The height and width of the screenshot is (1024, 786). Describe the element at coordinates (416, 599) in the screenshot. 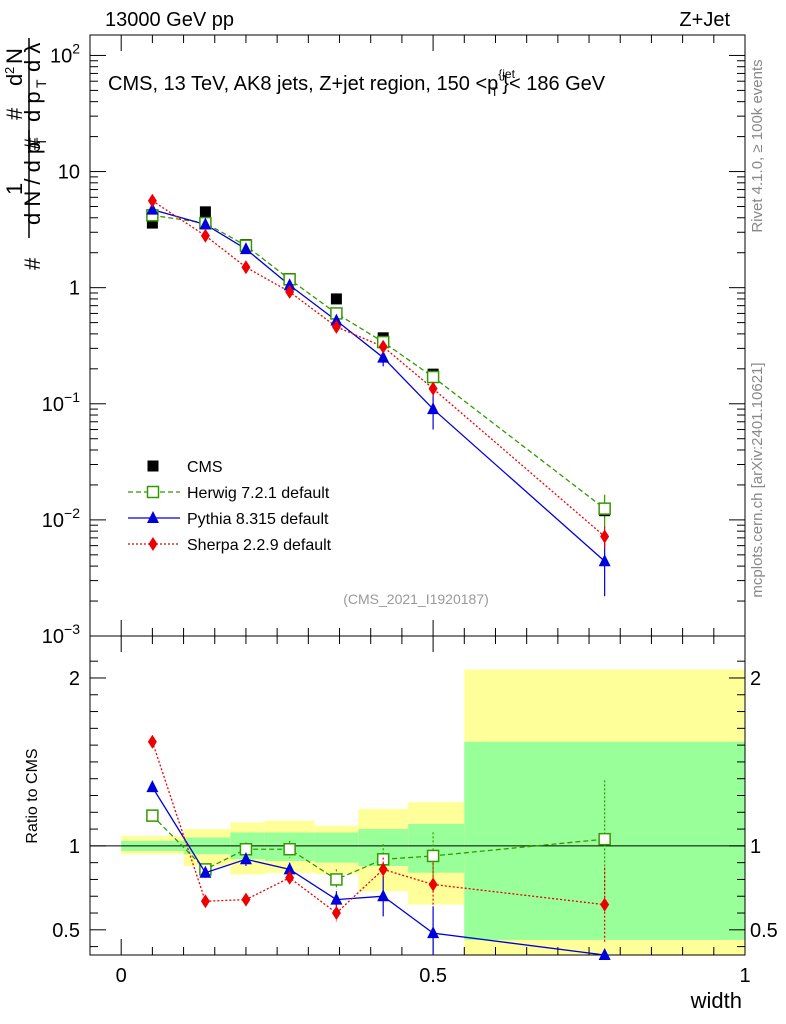

I see `watermark: (CMS_2021_I1920187)` at that location.